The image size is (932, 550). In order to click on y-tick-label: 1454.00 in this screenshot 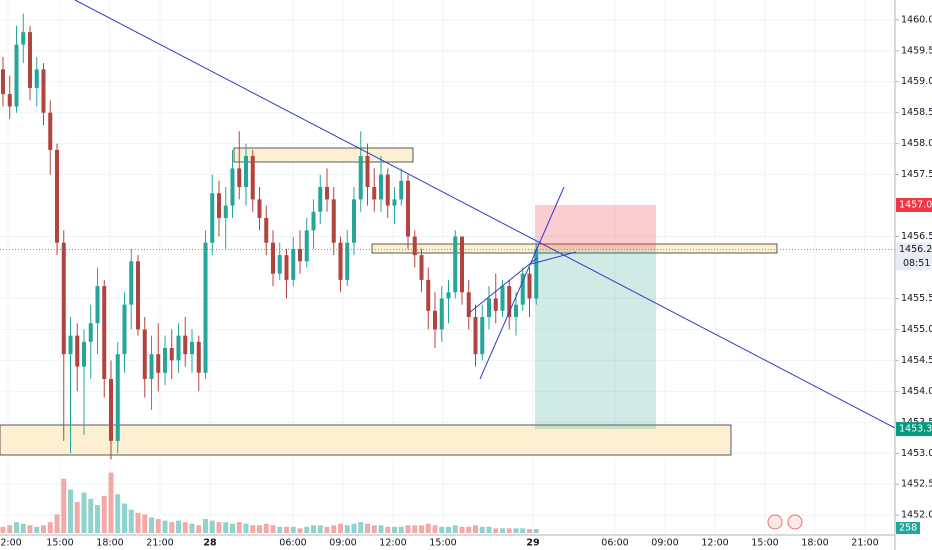, I will do `click(916, 391)`.